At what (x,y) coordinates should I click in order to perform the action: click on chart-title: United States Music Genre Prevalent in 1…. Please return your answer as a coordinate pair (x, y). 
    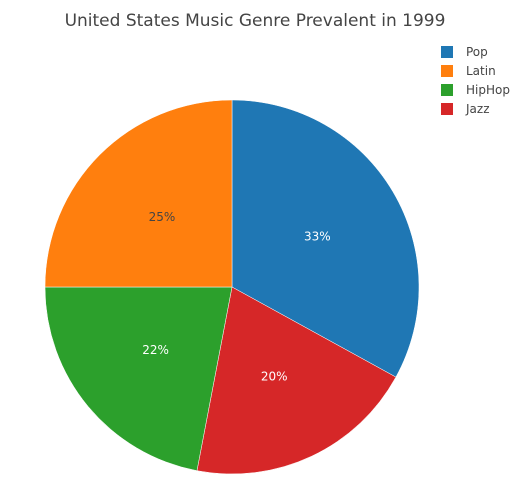
    Looking at the image, I should click on (255, 21).